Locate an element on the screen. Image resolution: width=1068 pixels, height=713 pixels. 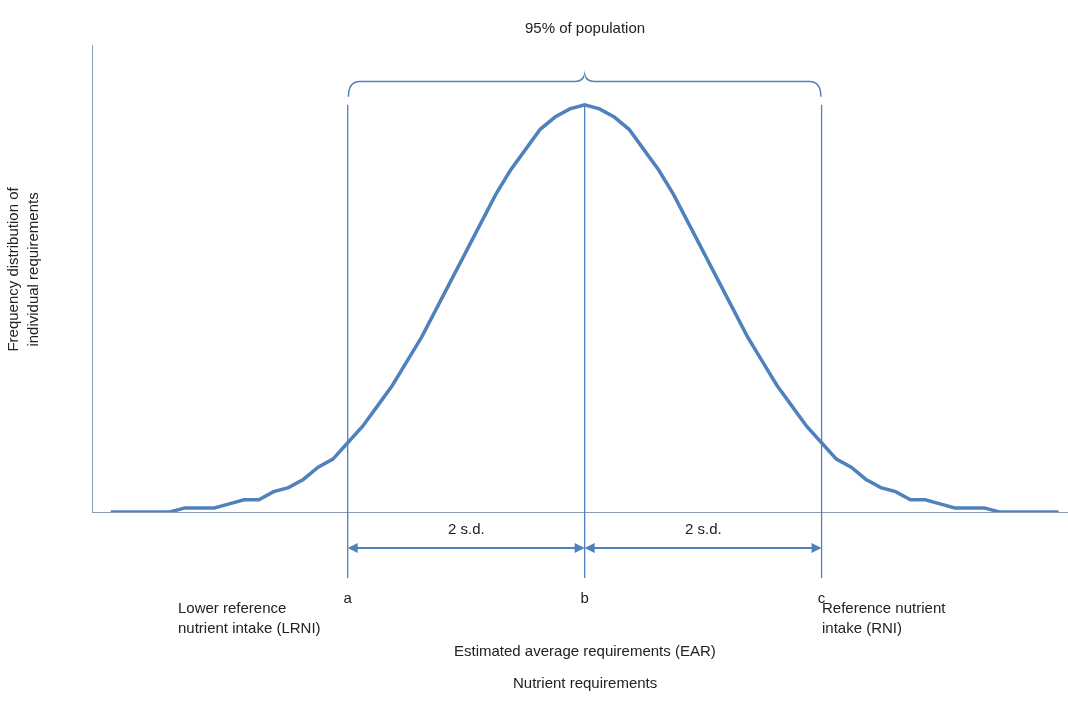
y-axis-title: Frequency distribution of individual requirements is located at coordinates (22, 269).